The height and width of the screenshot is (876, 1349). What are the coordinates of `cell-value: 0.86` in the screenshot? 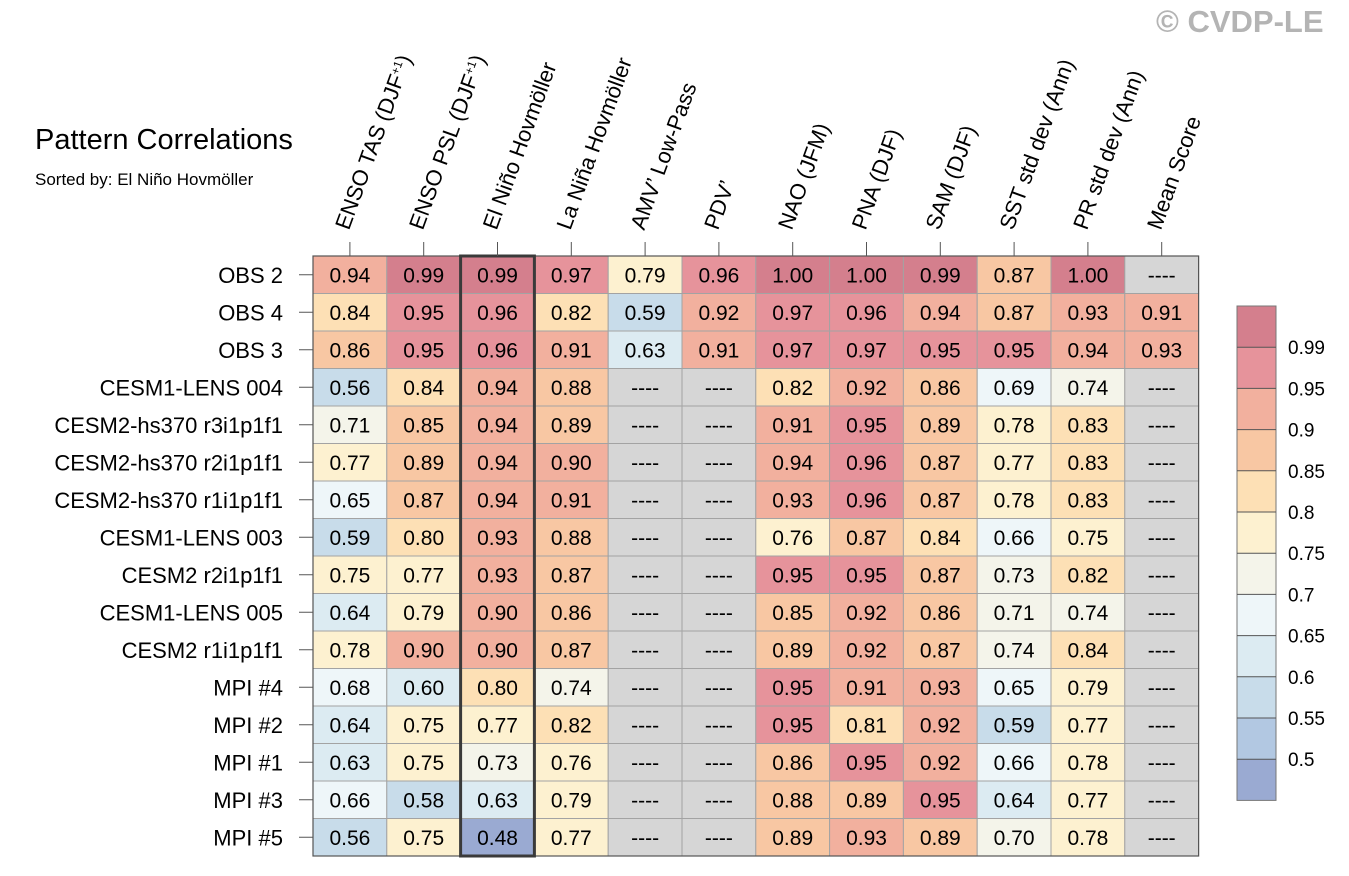 It's located at (940, 388).